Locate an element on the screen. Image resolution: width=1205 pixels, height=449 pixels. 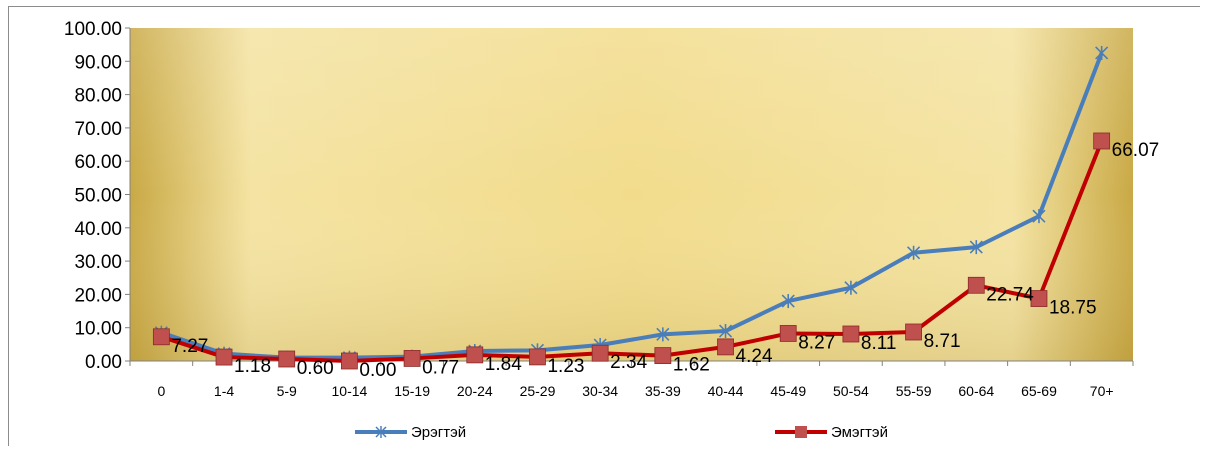
x-tick-label: 35-39 is located at coordinates (663, 391).